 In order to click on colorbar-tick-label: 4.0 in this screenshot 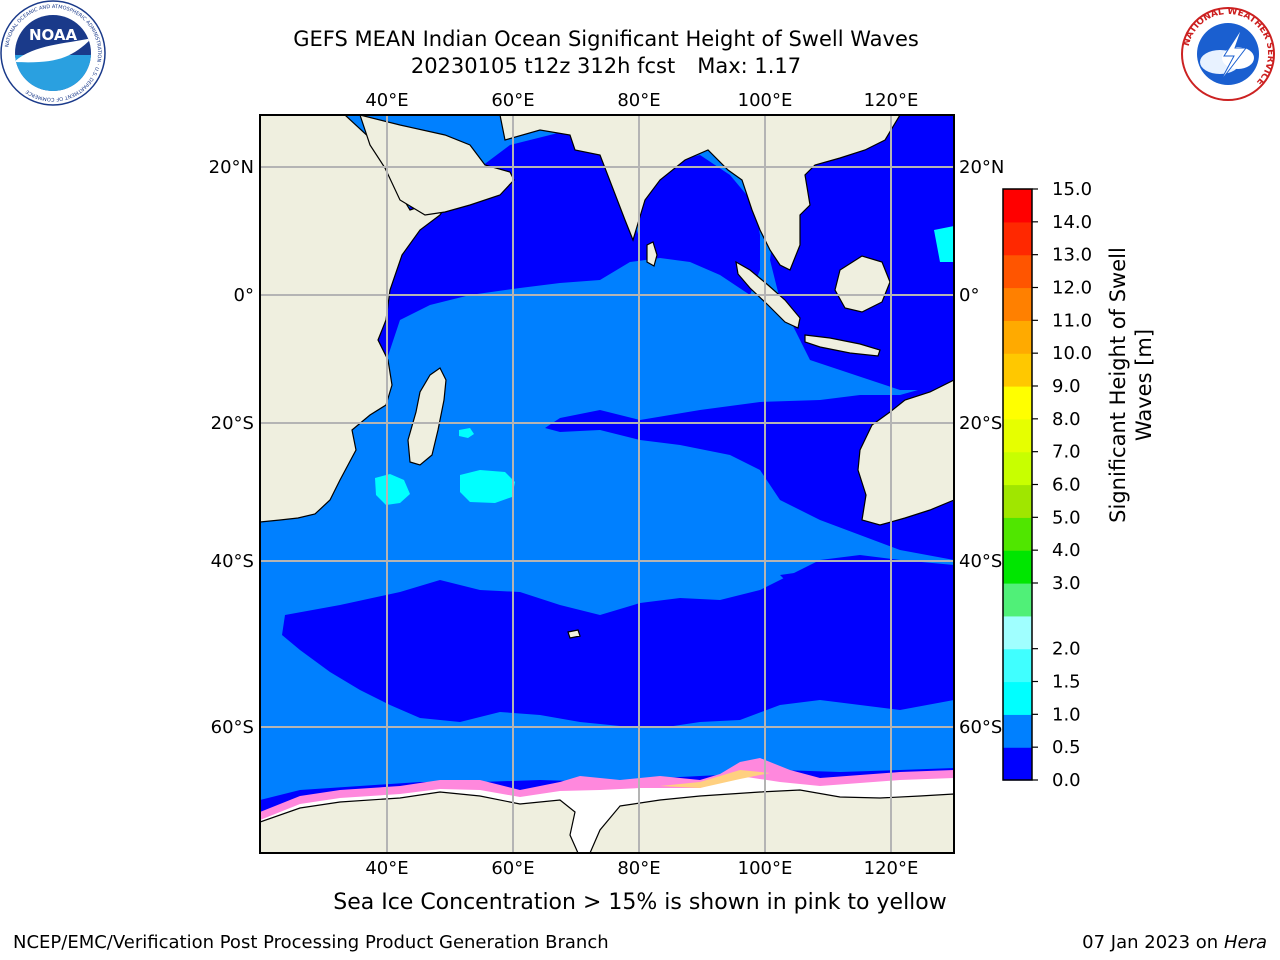, I will do `click(1066, 550)`.